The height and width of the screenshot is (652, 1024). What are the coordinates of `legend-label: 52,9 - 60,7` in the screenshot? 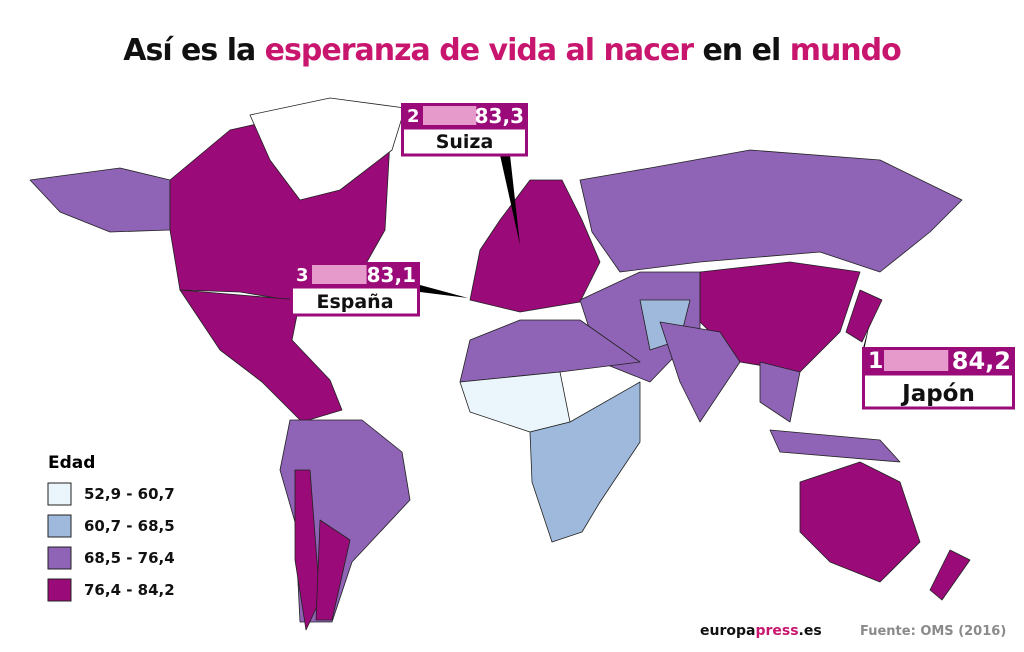 It's located at (129, 494).